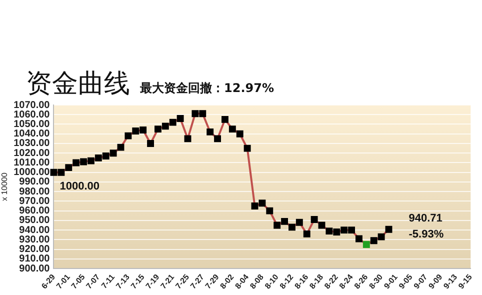  Describe the element at coordinates (78, 84) in the screenshot. I see `chart-title: 资金曲线` at that location.